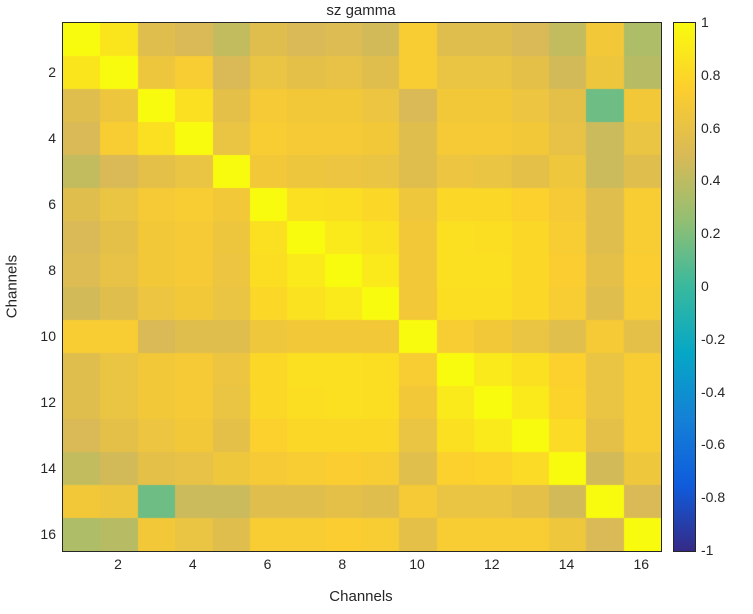 Image resolution: width=753 pixels, height=614 pixels. I want to click on x-tick-label: 14, so click(566, 564).